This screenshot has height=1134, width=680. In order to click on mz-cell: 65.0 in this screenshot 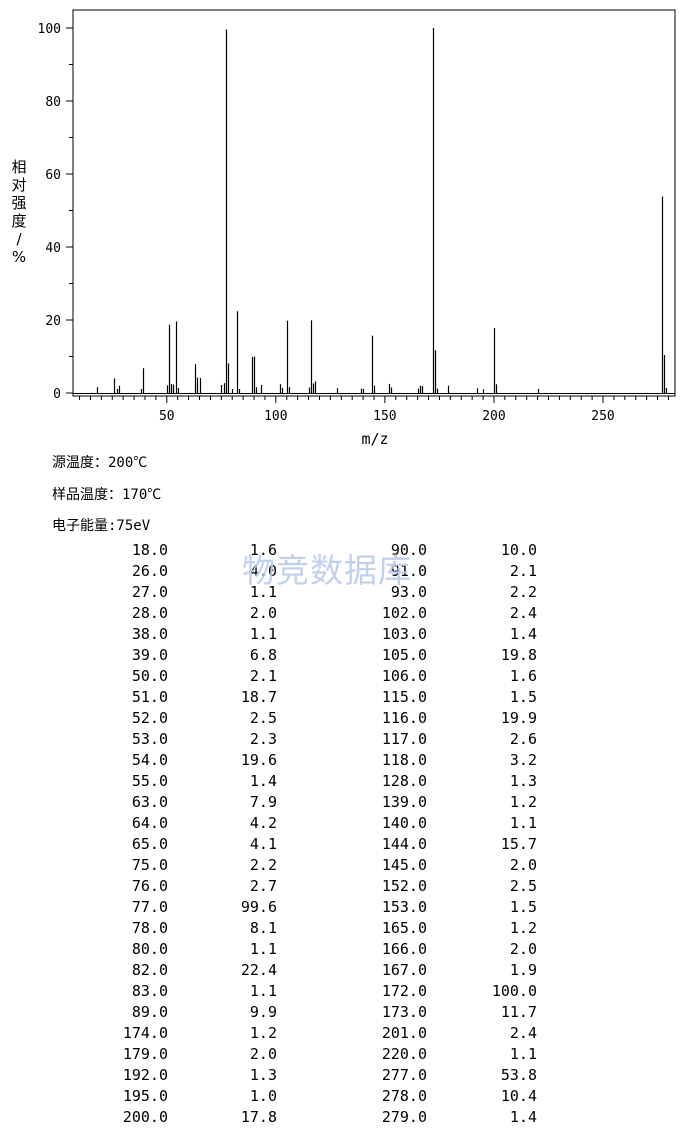, I will do `click(149, 844)`.